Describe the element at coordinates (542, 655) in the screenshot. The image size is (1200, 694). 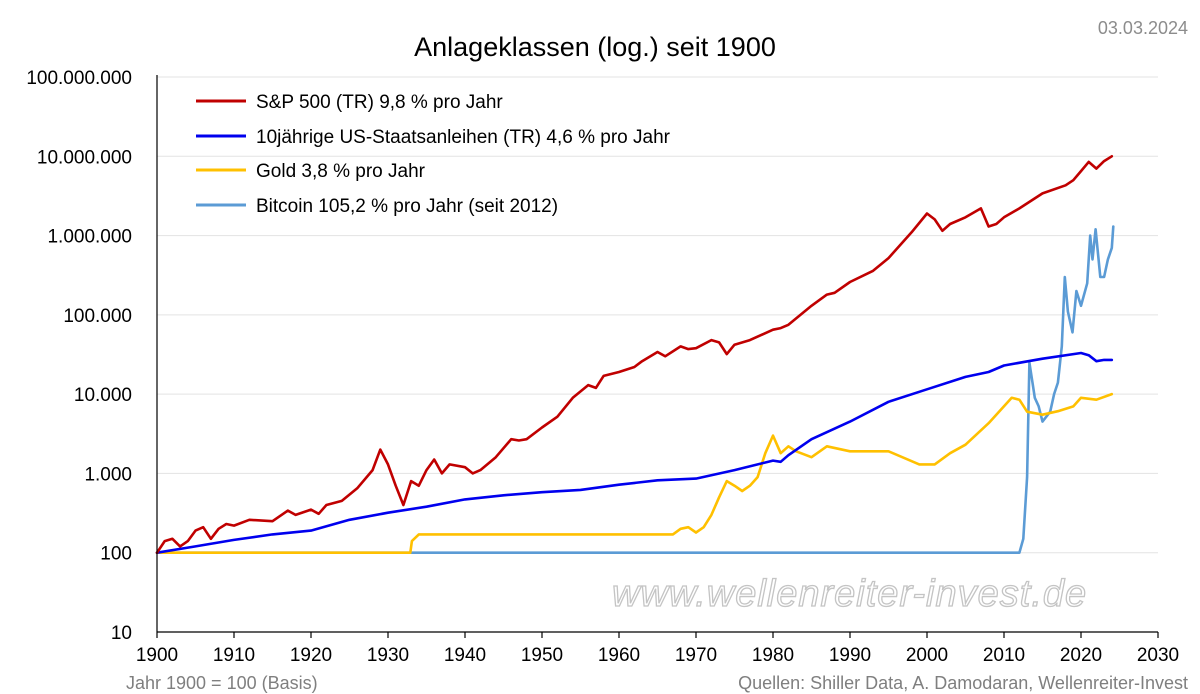
I see `x-tick-label: 1950` at that location.